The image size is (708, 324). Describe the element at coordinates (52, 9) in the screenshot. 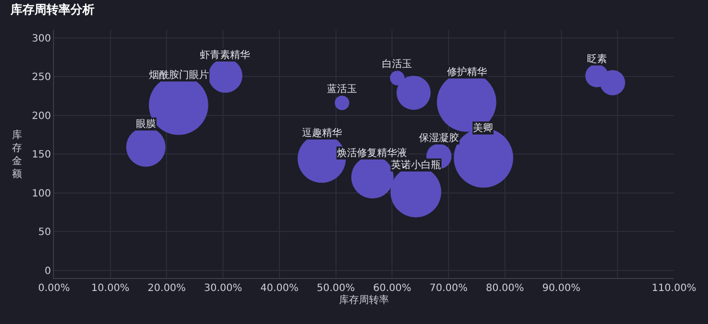

I see `chart-title: 库存周转率分析` at that location.